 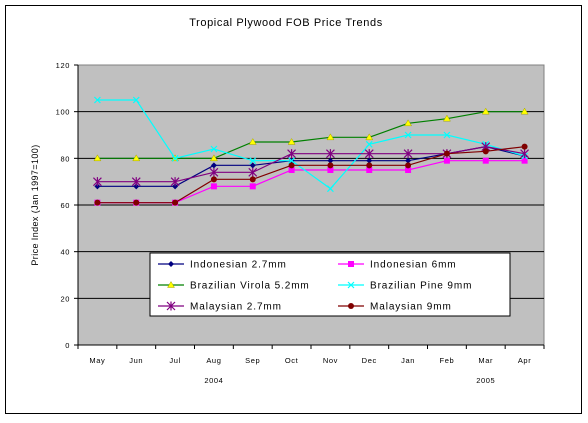 What do you see at coordinates (524, 360) in the screenshot?
I see `x-tick-label: Apr` at bounding box center [524, 360].